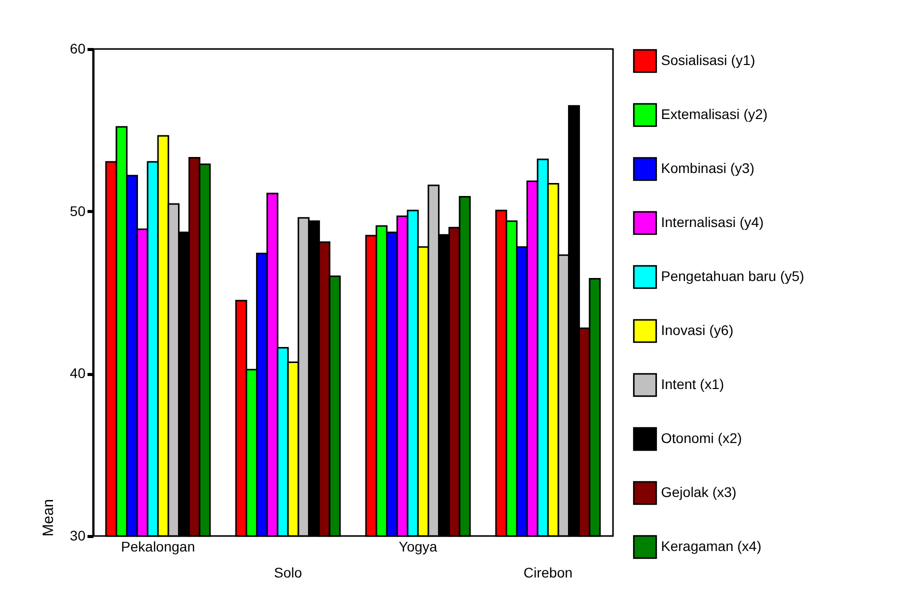 The width and height of the screenshot is (918, 590). Describe the element at coordinates (707, 168) in the screenshot. I see `legend-label: Kombinasi (y3)` at that location.